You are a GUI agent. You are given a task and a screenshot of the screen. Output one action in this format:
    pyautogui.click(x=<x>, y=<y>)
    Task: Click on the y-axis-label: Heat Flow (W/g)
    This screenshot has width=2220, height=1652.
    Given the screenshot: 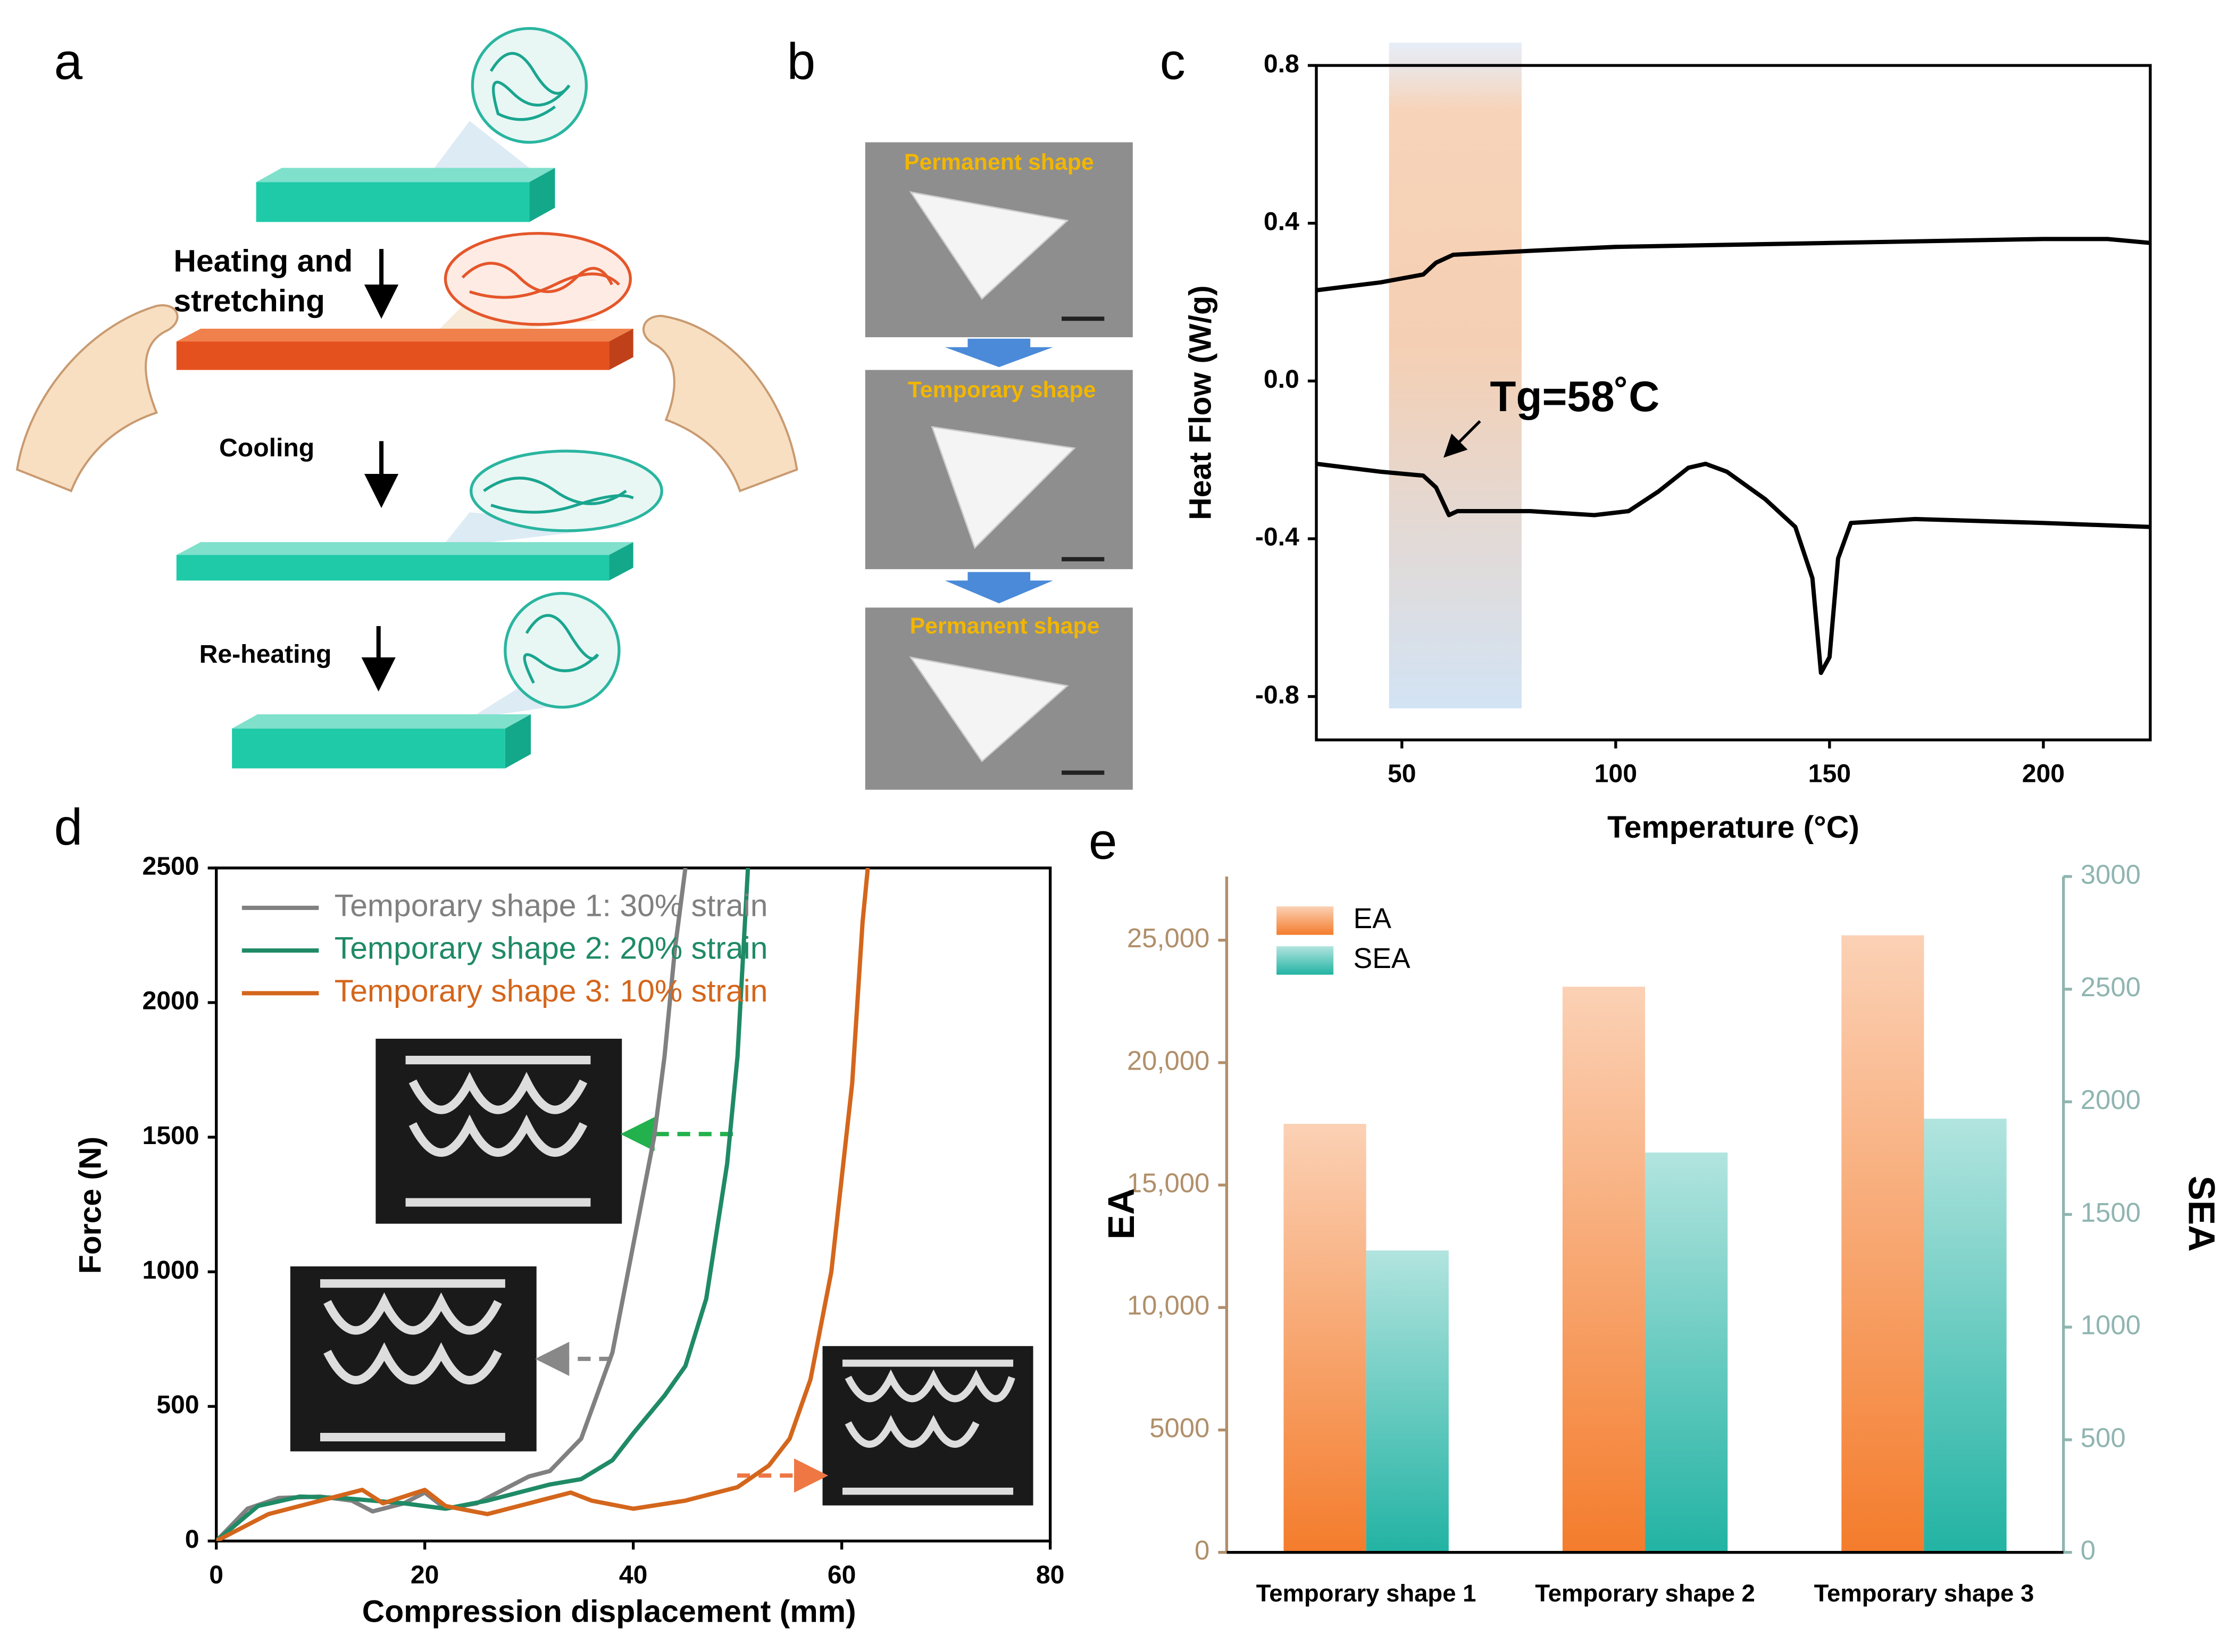 What is the action you would take?
    pyautogui.click(x=1200, y=402)
    